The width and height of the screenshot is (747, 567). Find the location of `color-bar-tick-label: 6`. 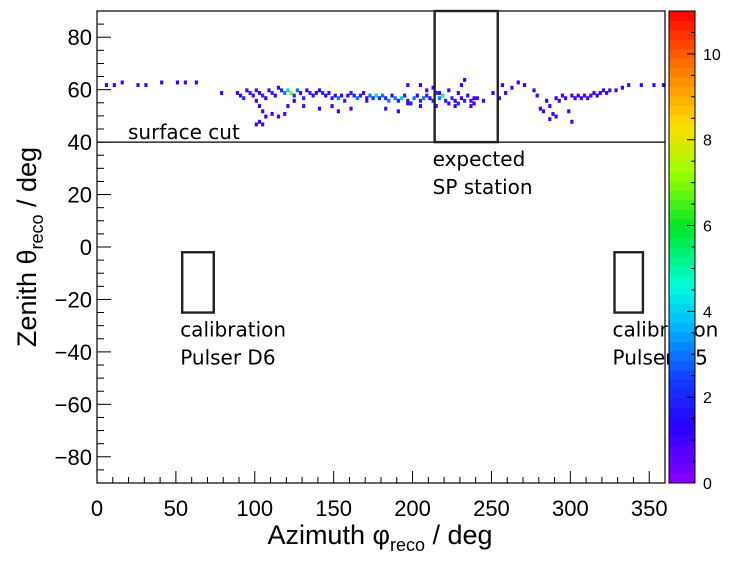

color-bar-tick-label: 6 is located at coordinates (707, 227).